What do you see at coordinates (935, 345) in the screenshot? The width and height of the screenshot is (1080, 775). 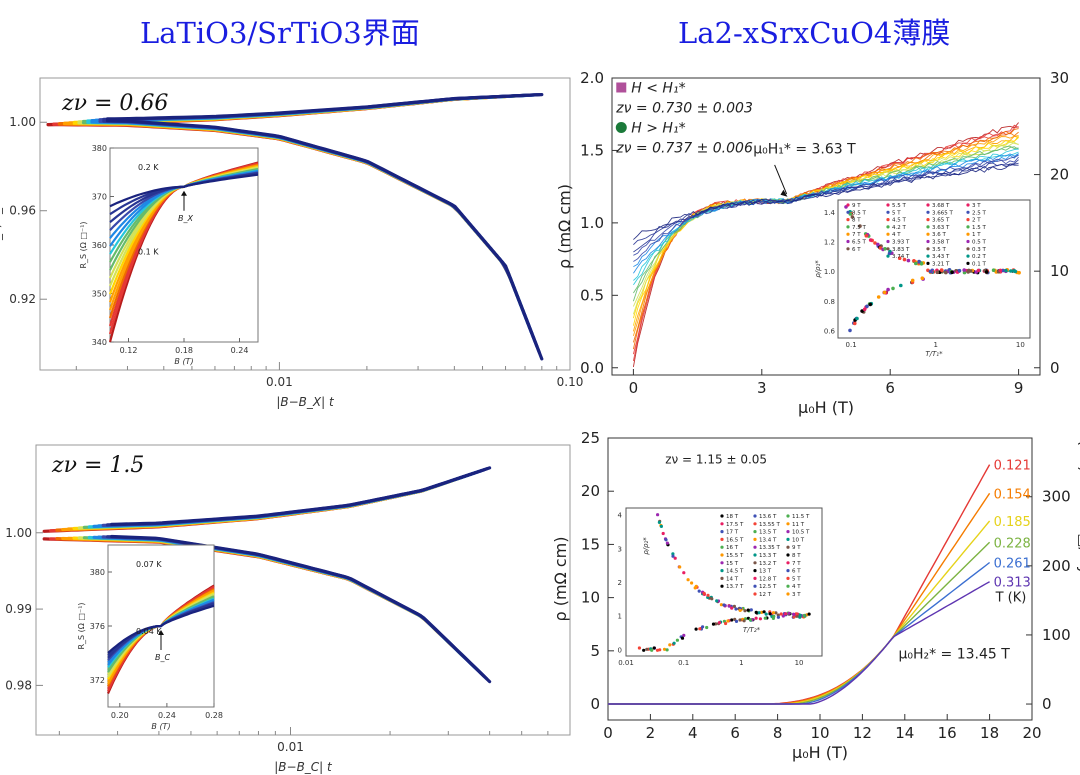 I see `panel-c-inset-x-tick-label: 1` at bounding box center [935, 345].